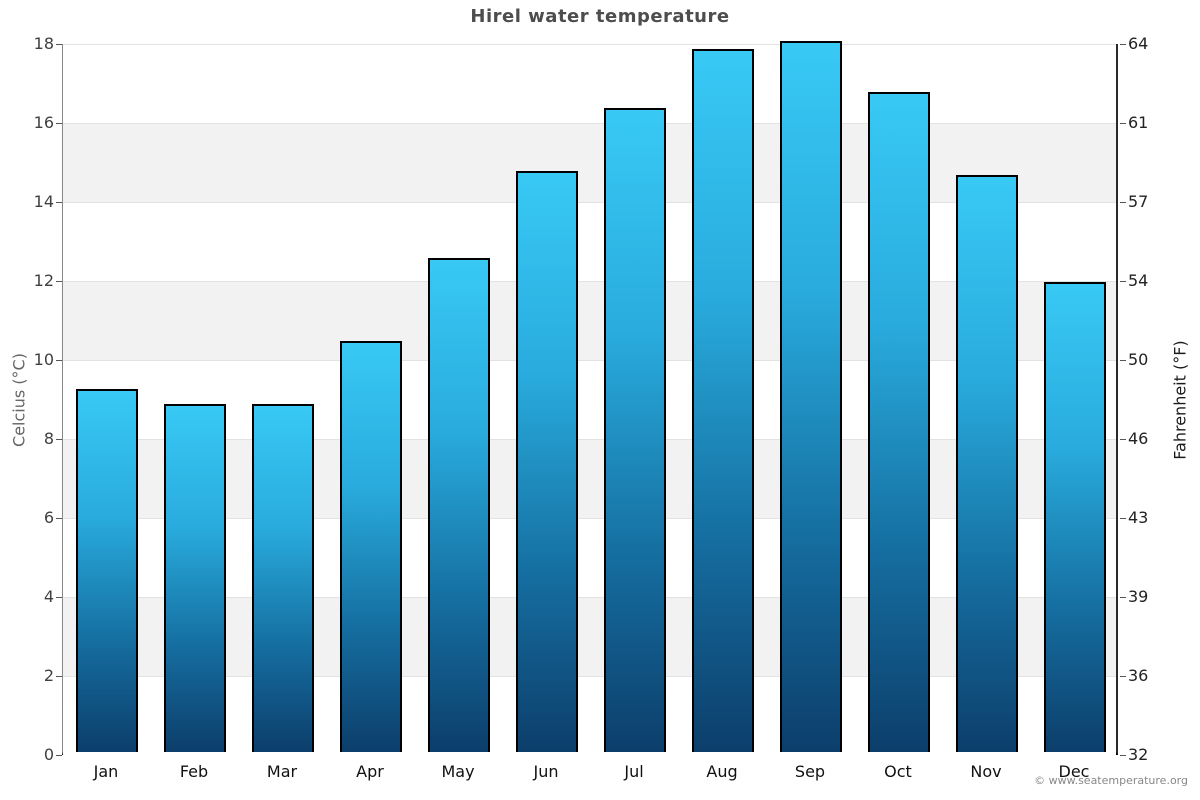 This screenshot has height=800, width=1200. Describe the element at coordinates (600, 16) in the screenshot. I see `chart-title: Hirel water temperature` at that location.